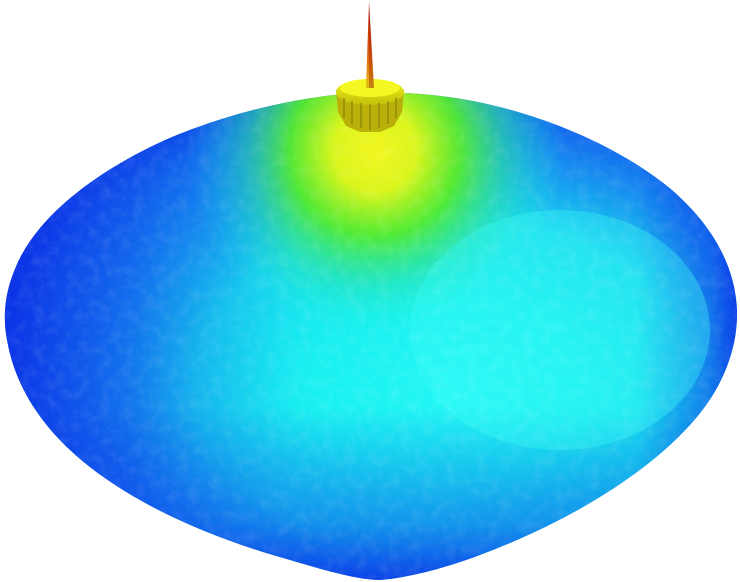 This screenshot has height=582, width=740. What do you see at coordinates (370, 45) in the screenshot?
I see `center-spike` at bounding box center [370, 45].